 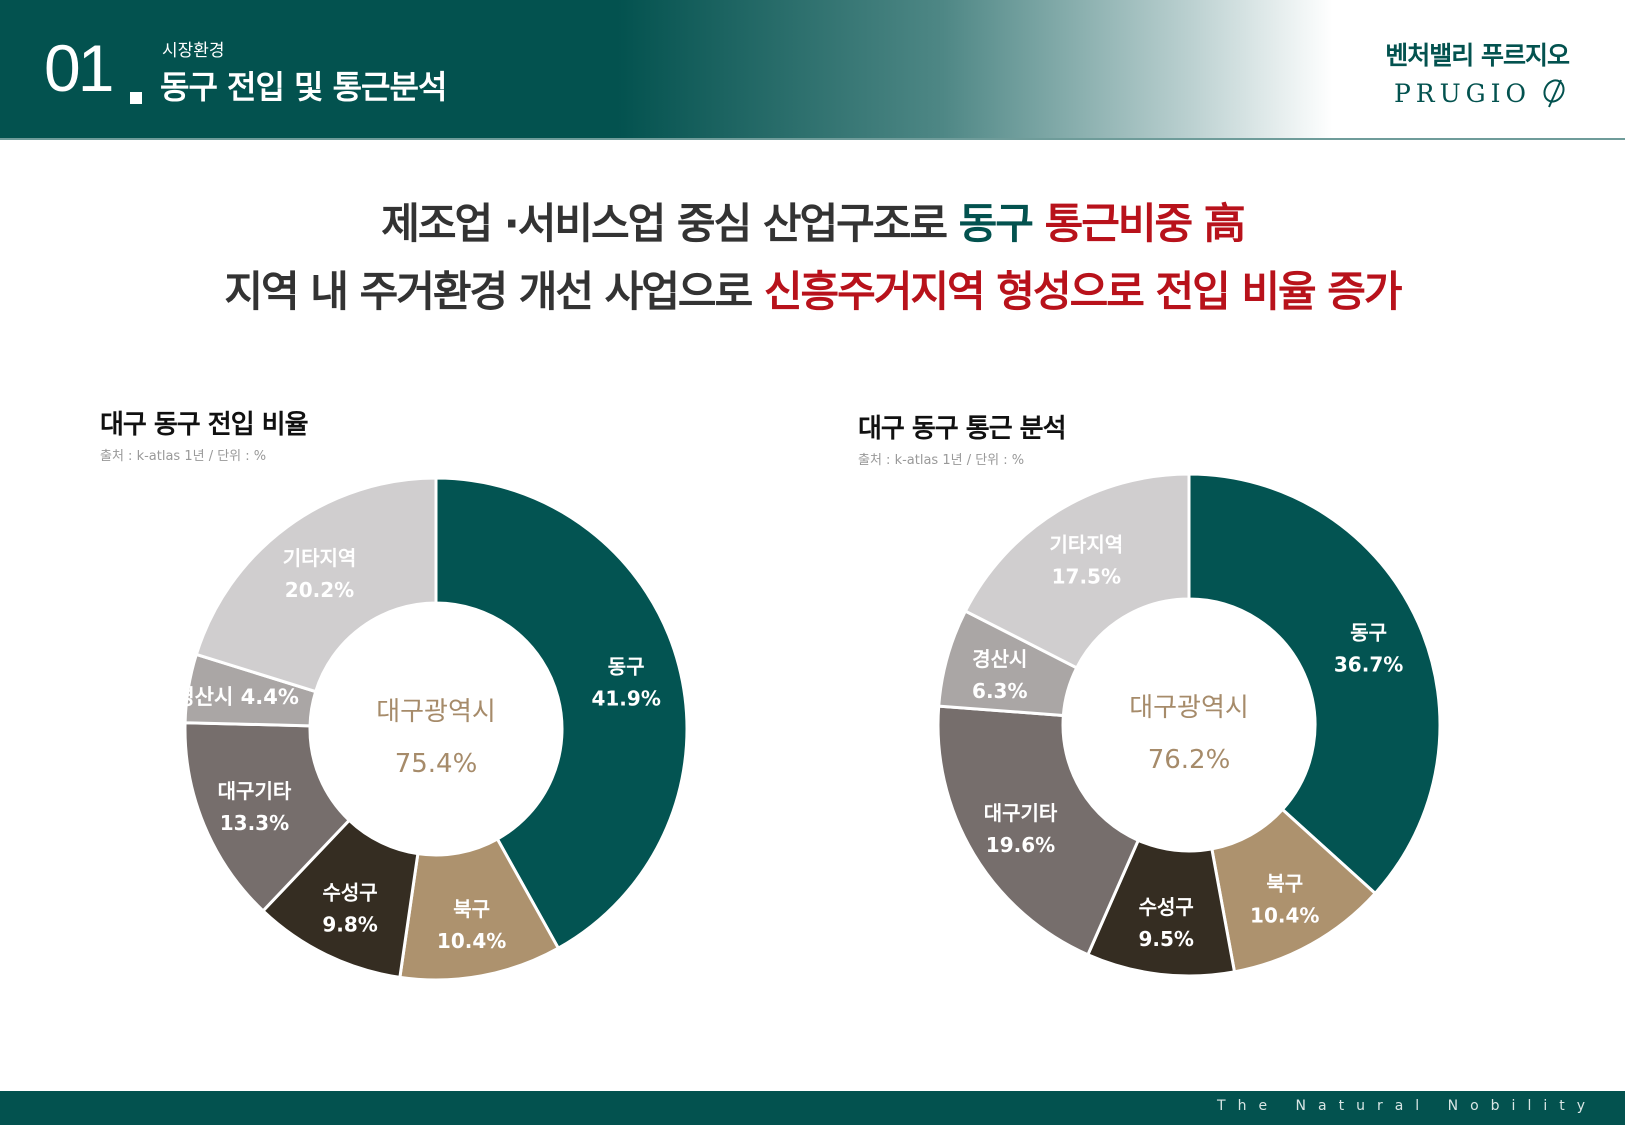 I want to click on slice-value-label: 41.9%, so click(x=625, y=699).